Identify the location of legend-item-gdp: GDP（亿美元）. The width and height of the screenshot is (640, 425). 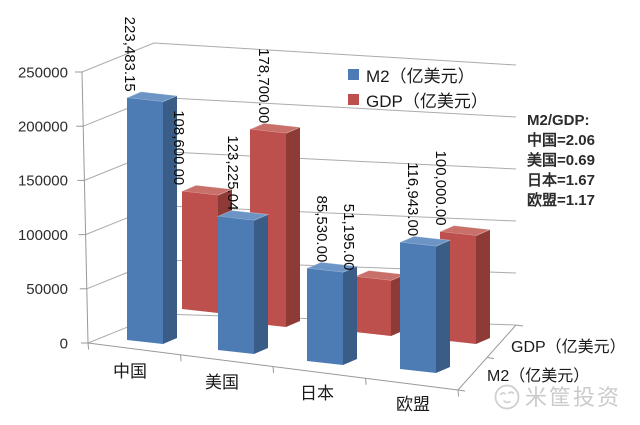
(418, 99).